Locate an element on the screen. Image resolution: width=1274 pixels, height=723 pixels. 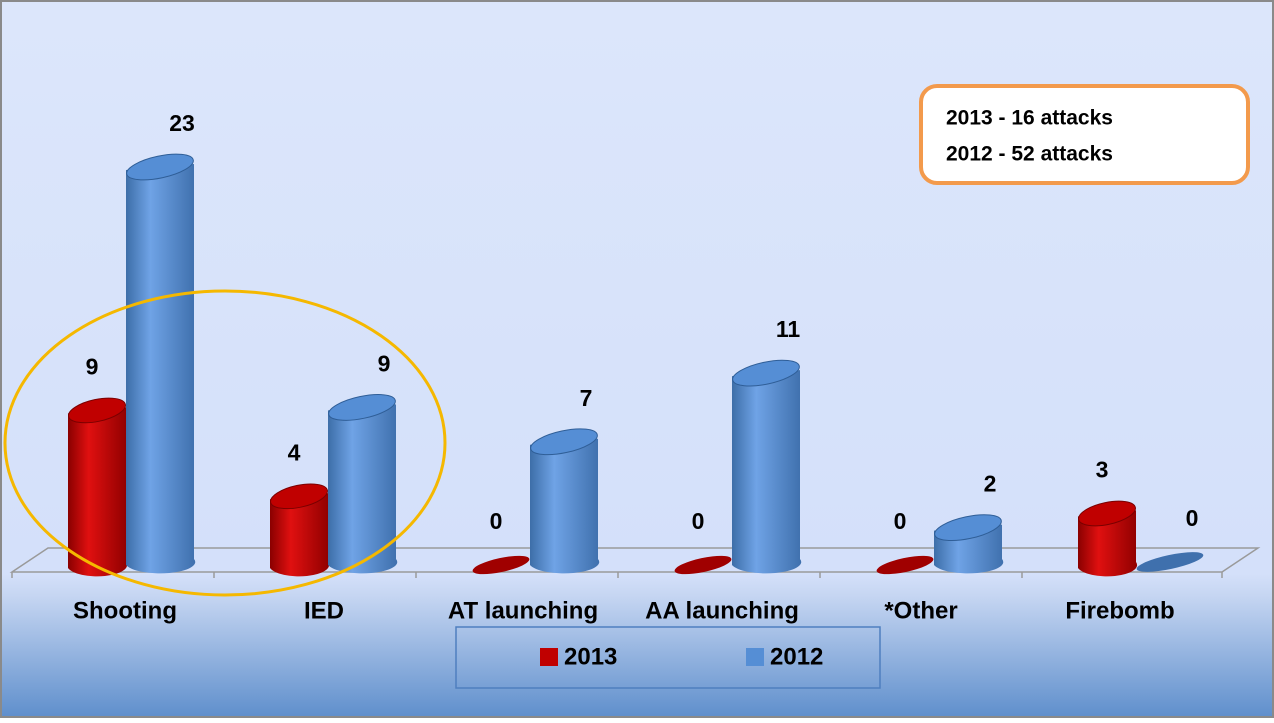
note: 2013 - 16 attacks is located at coordinates (1029, 118).